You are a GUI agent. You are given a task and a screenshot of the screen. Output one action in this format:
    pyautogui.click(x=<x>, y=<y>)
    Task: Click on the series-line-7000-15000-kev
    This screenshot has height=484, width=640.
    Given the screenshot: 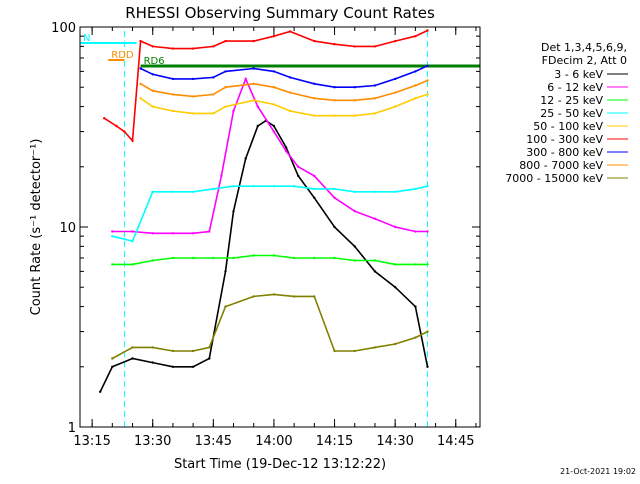 What is the action you would take?
    pyautogui.click(x=269, y=326)
    